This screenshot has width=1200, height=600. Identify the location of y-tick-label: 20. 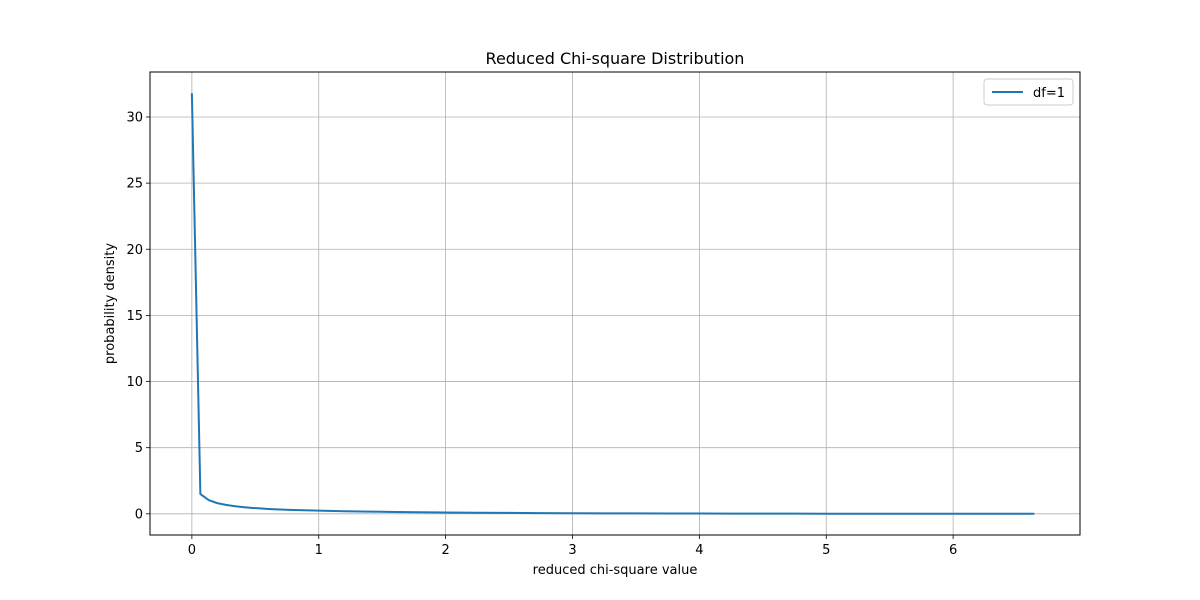
(134, 250).